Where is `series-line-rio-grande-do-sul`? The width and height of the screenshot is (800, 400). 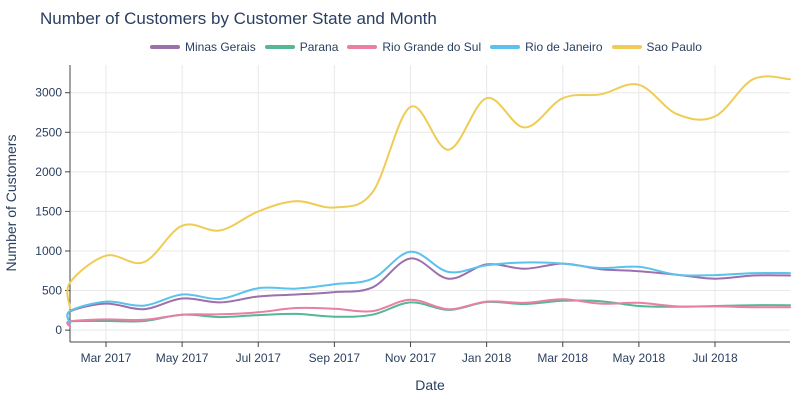 series-line-rio-grande-do-sul is located at coordinates (428, 313).